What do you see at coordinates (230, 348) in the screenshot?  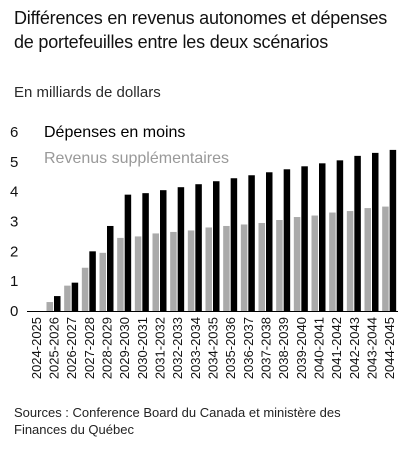 I see `x-tick-label: 2035-2036` at bounding box center [230, 348].